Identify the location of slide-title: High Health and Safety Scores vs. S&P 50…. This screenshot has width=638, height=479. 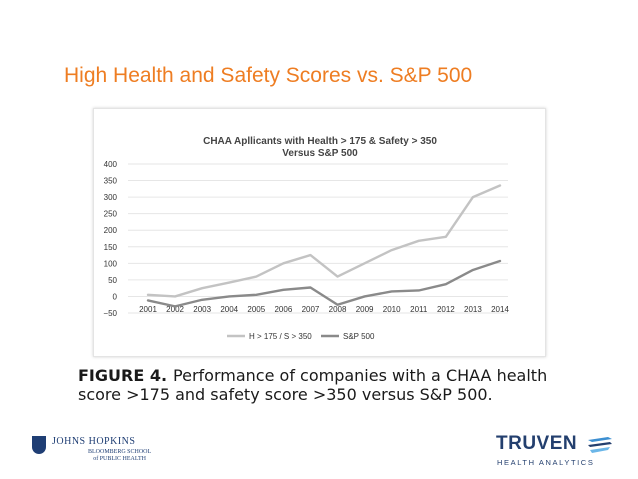
(268, 75).